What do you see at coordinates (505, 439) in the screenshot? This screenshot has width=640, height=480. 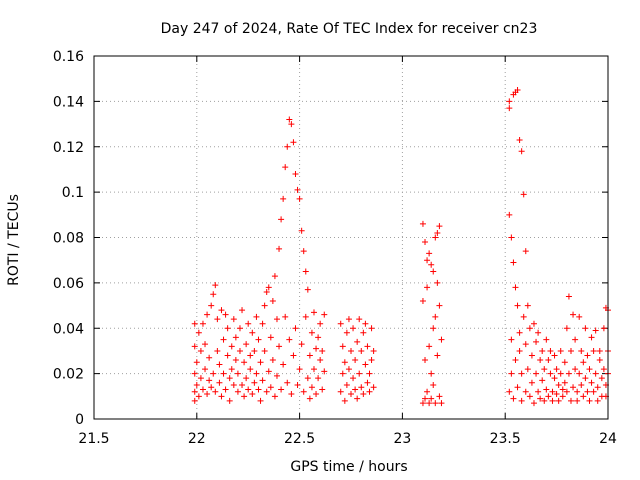 I see `x-tick-label: 23.5` at bounding box center [505, 439].